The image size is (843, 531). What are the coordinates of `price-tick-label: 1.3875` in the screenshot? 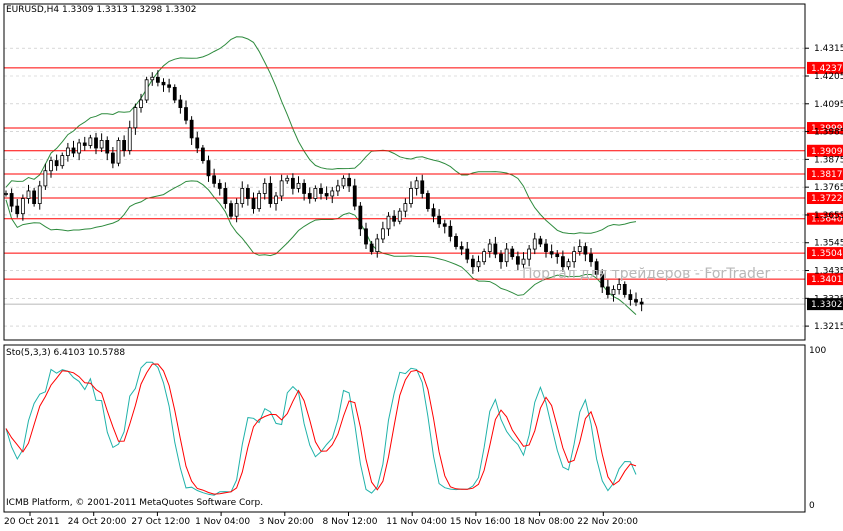 It's located at (828, 160).